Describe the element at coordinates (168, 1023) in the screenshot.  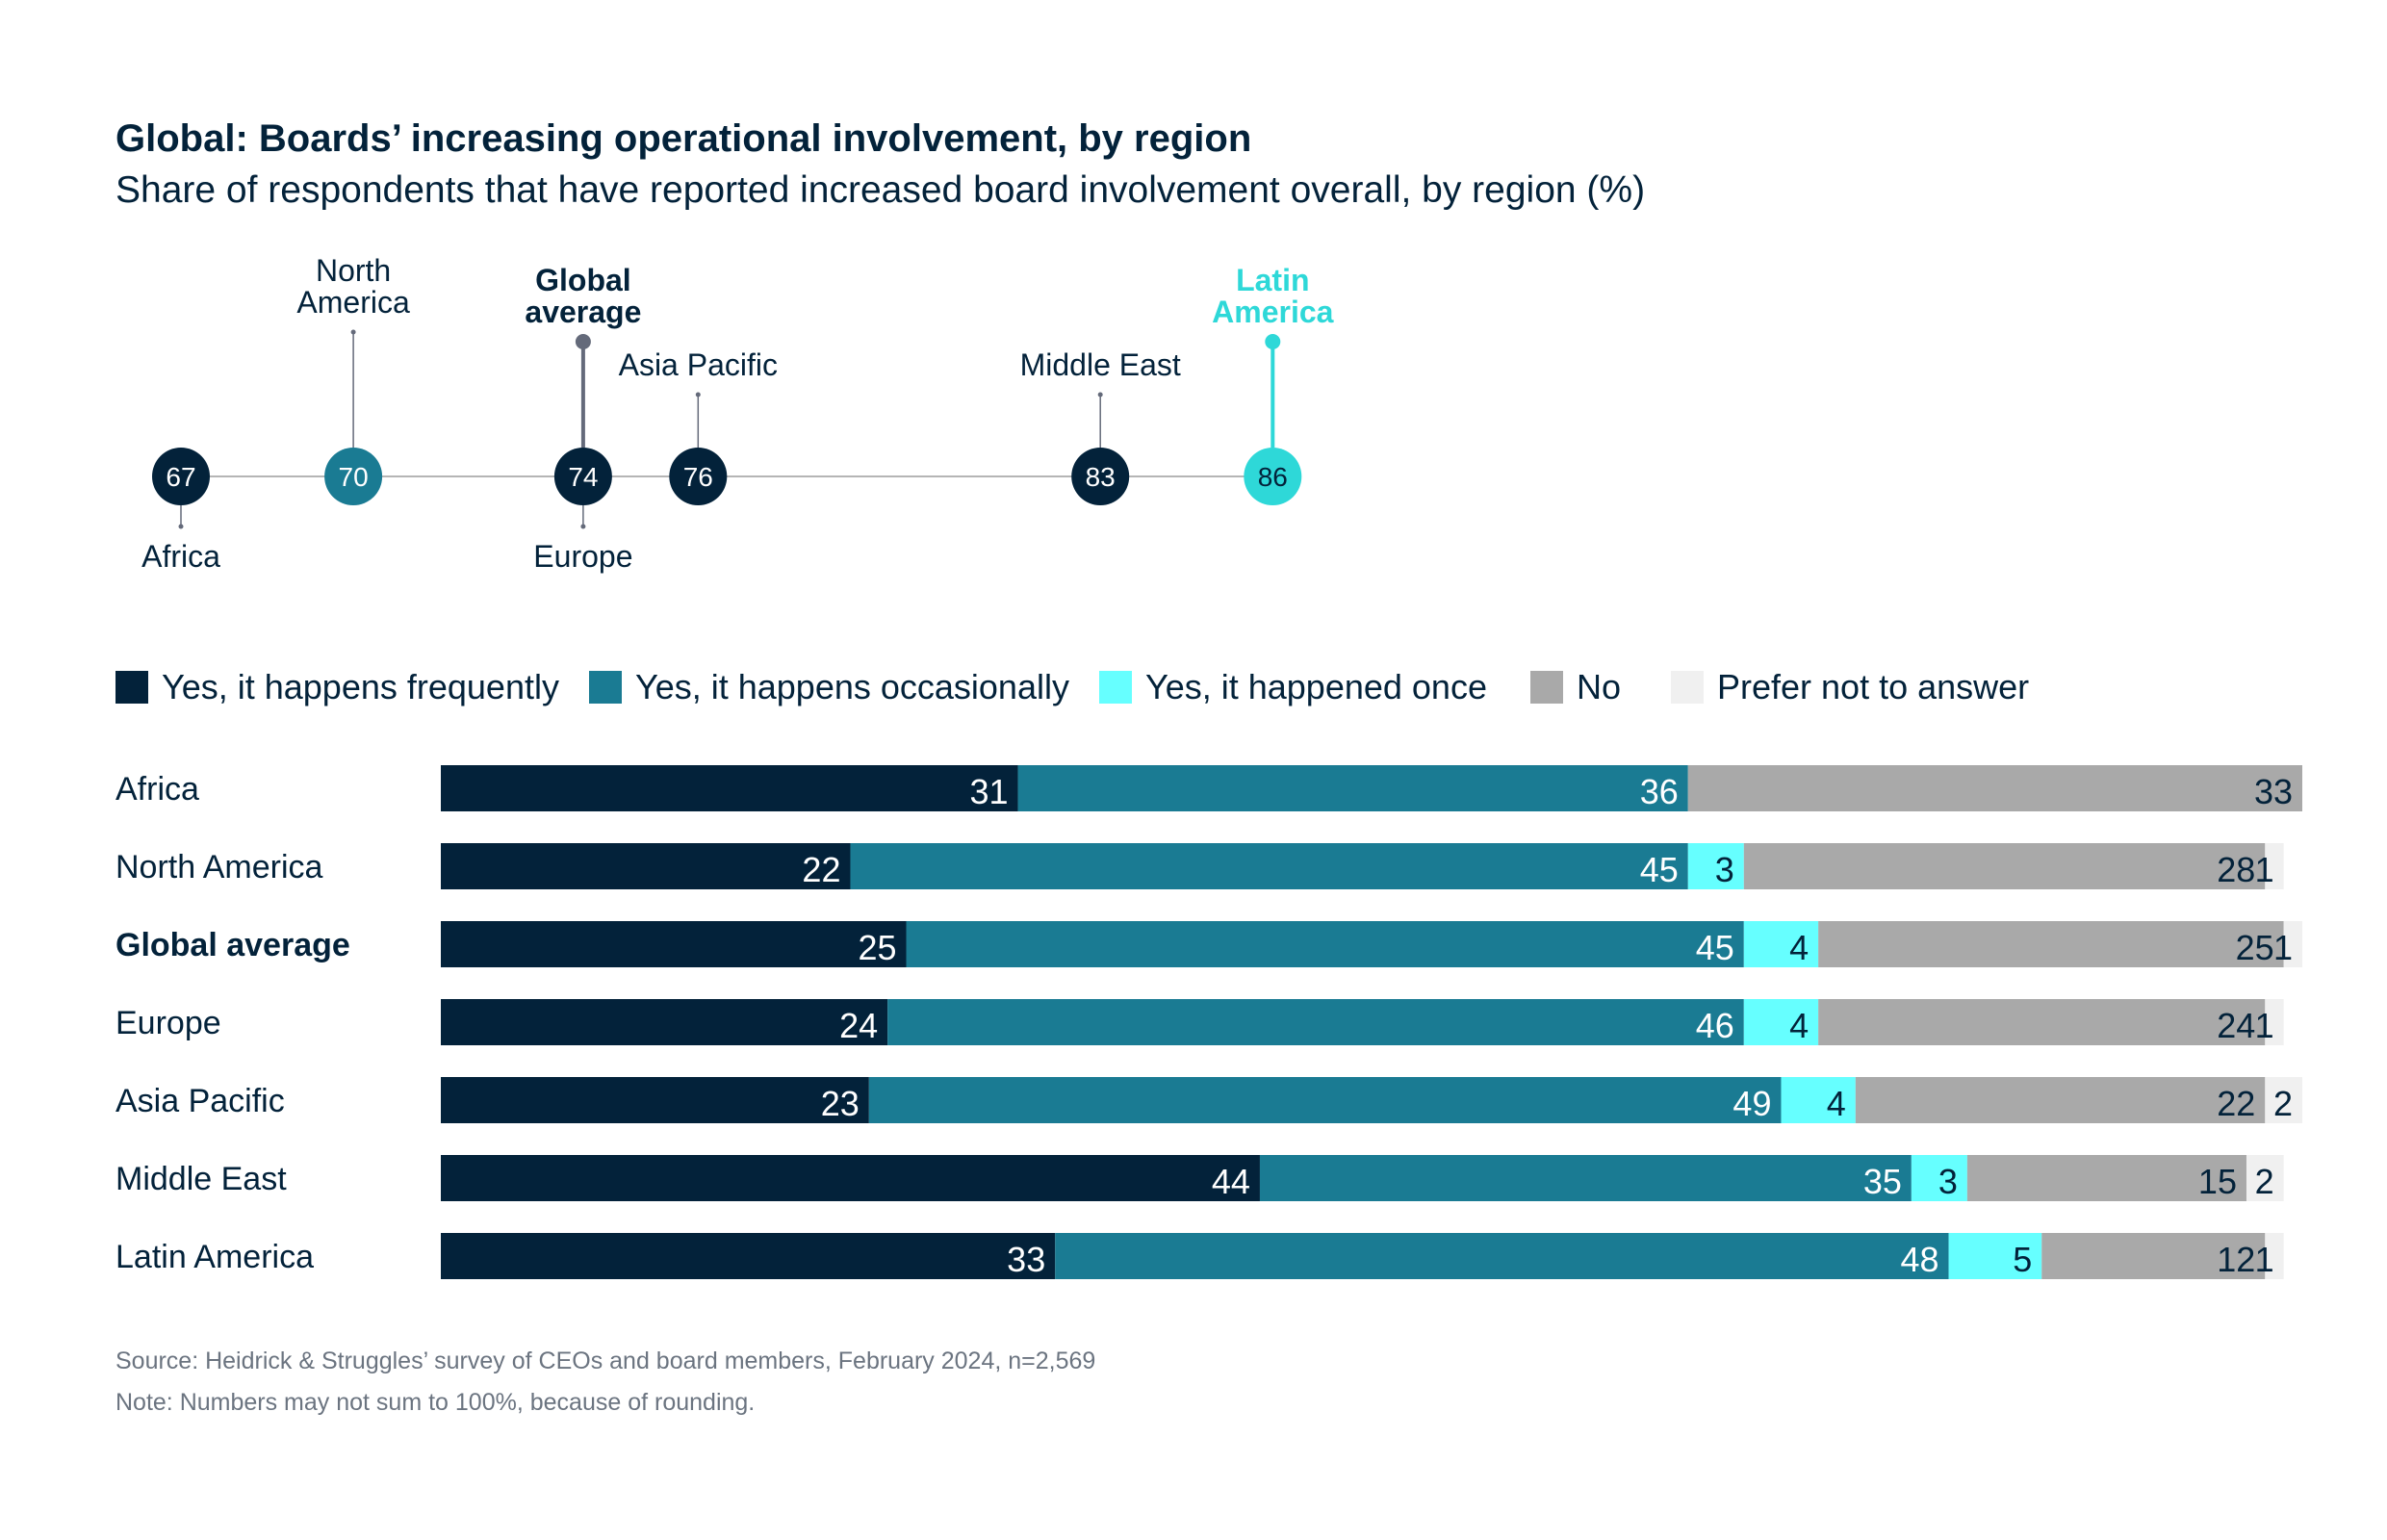
I see `category-label: Europe` at that location.